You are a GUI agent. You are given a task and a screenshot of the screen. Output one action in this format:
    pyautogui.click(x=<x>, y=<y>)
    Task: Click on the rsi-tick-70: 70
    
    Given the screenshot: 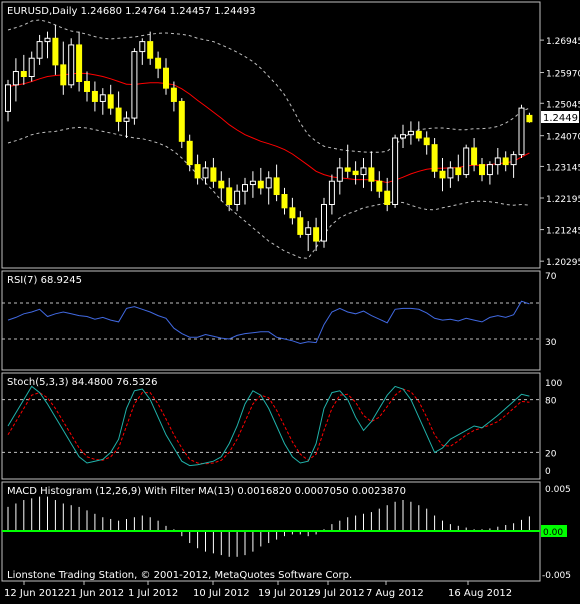 What is the action you would take?
    pyautogui.click(x=551, y=277)
    